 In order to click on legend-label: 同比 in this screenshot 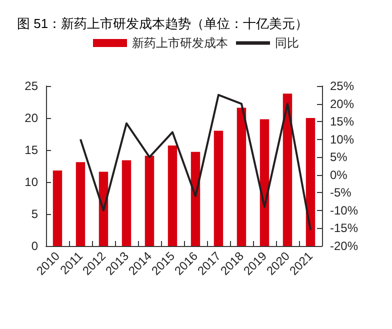, I will do `click(287, 43)`.